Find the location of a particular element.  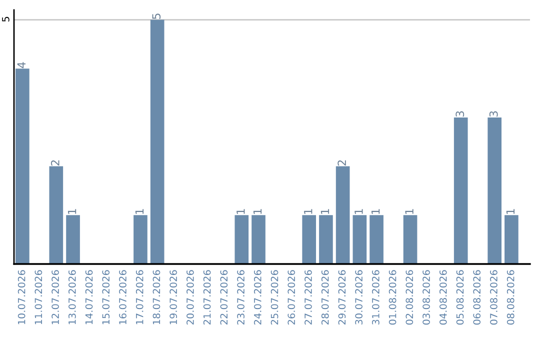

x-tick-label: 07.08.2026 is located at coordinates (494, 297).